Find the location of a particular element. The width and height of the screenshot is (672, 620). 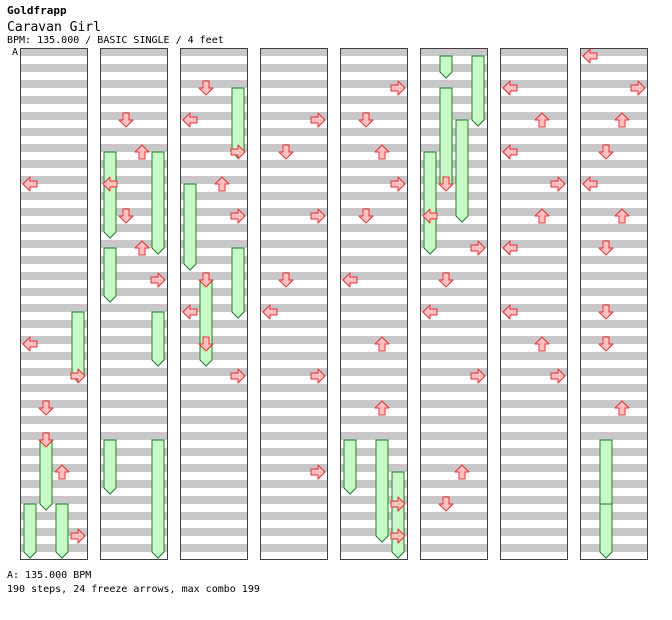

chart-meta: BPM: 135.000 / BASIC SINGLE / 4 feet is located at coordinates (115, 40).